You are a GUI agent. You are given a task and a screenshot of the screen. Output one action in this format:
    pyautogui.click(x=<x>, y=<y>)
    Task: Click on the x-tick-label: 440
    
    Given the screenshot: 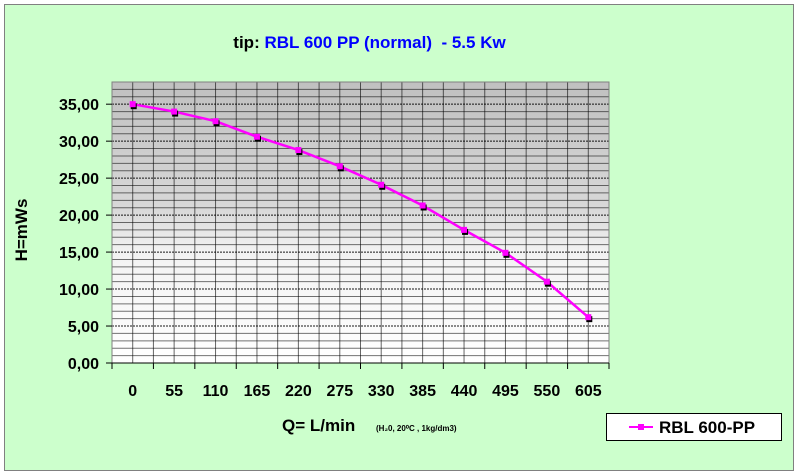 What is the action you would take?
    pyautogui.click(x=464, y=391)
    